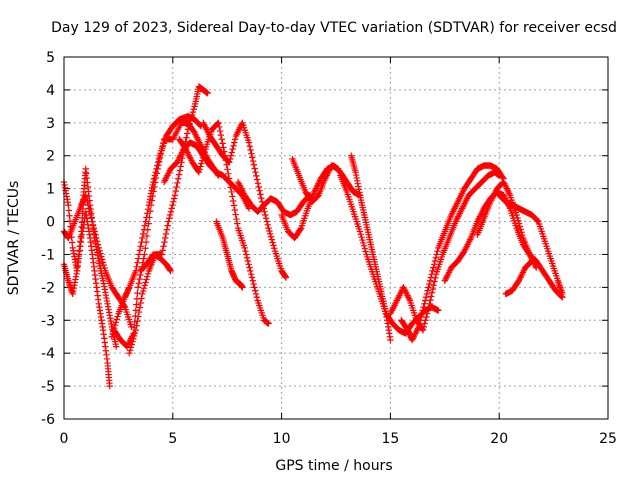 The width and height of the screenshot is (640, 480). Describe the element at coordinates (50, 58) in the screenshot. I see `y-tick-label: 5` at that location.